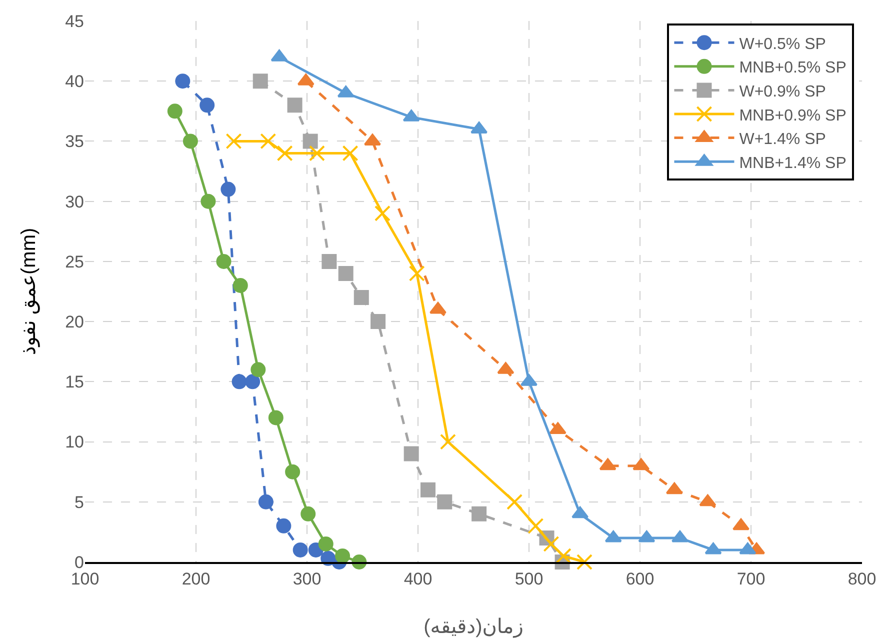 The height and width of the screenshot is (642, 888). I want to click on y-tick-label: 5, so click(79, 502).